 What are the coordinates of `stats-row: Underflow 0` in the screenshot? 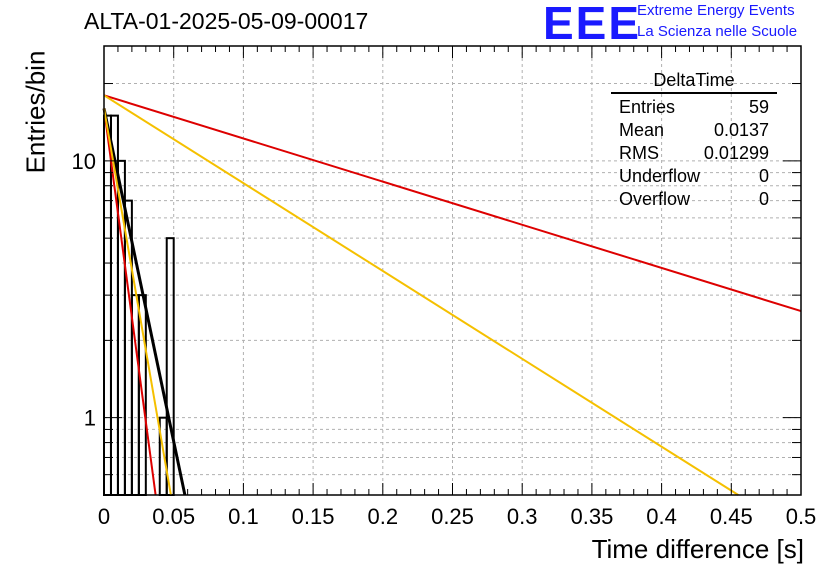 It's located at (694, 176).